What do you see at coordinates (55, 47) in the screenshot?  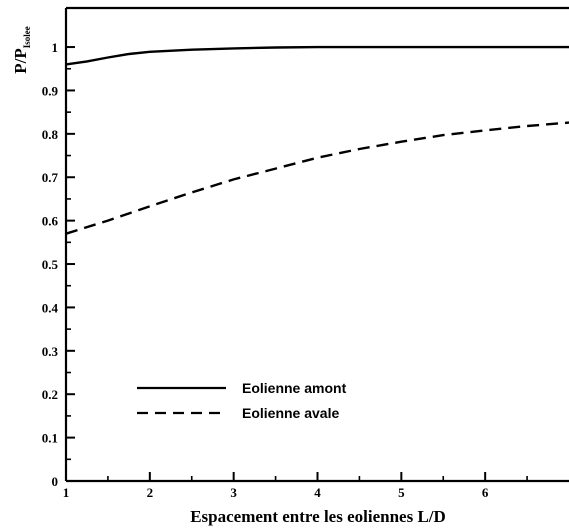 I see `y-tick-label: 1` at bounding box center [55, 47].